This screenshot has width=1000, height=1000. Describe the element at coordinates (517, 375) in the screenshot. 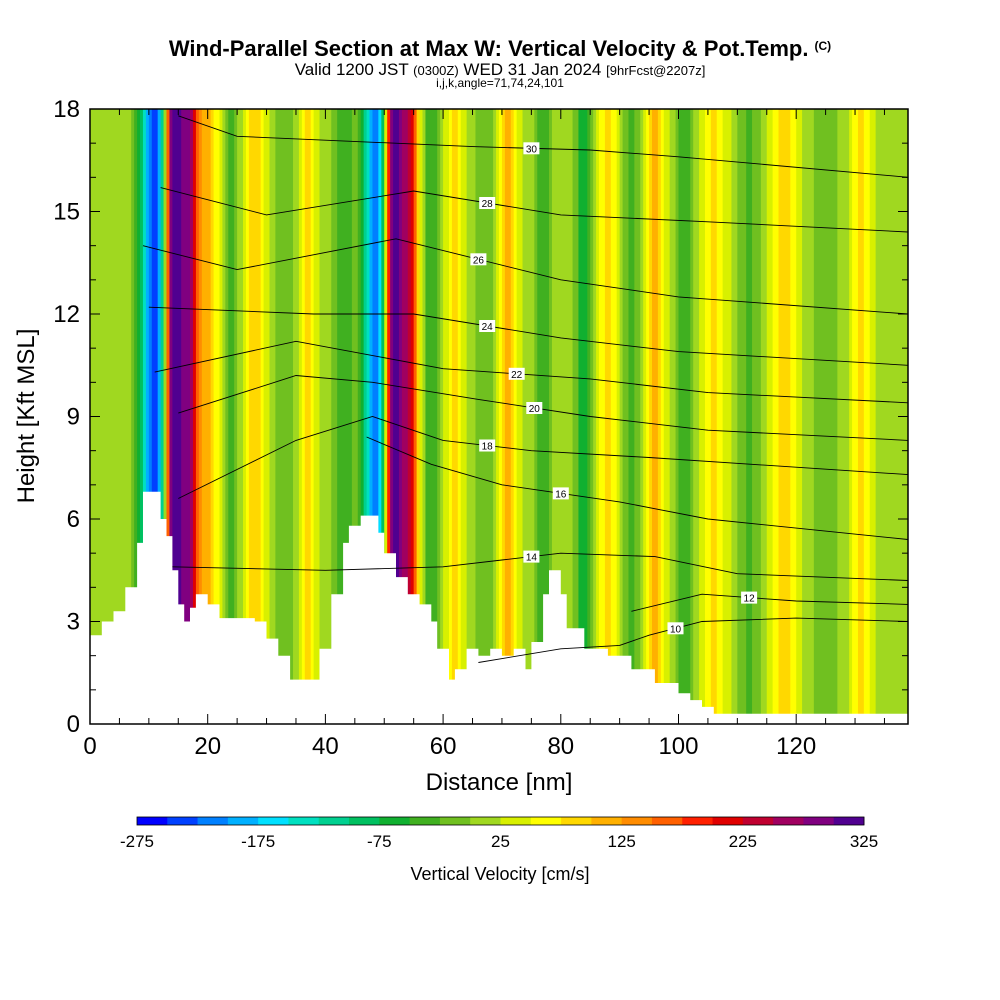

I see `contour-label-22: 22` at that location.